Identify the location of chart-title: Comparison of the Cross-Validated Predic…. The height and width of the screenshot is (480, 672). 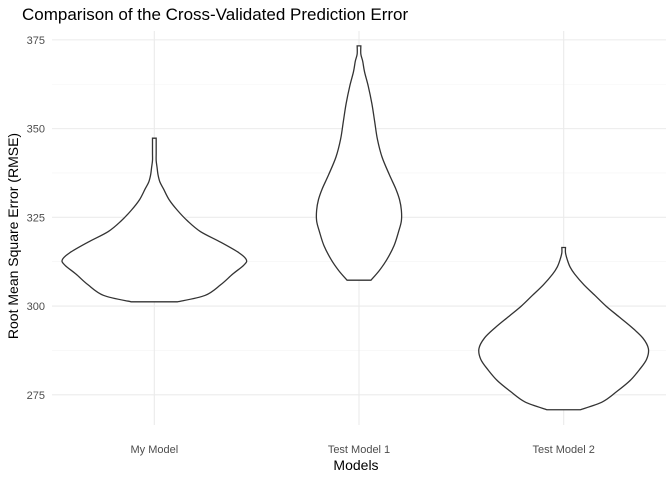
(215, 14).